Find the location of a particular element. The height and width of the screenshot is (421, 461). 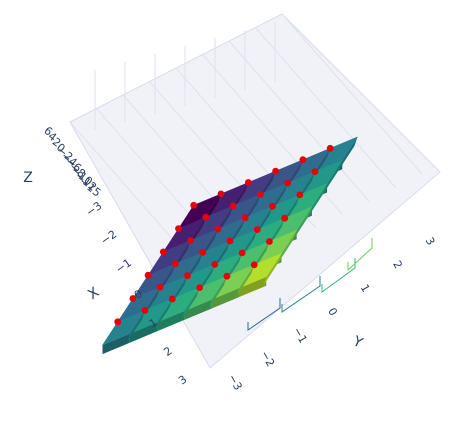

z-tick-label: −15 is located at coordinates (90, 187).